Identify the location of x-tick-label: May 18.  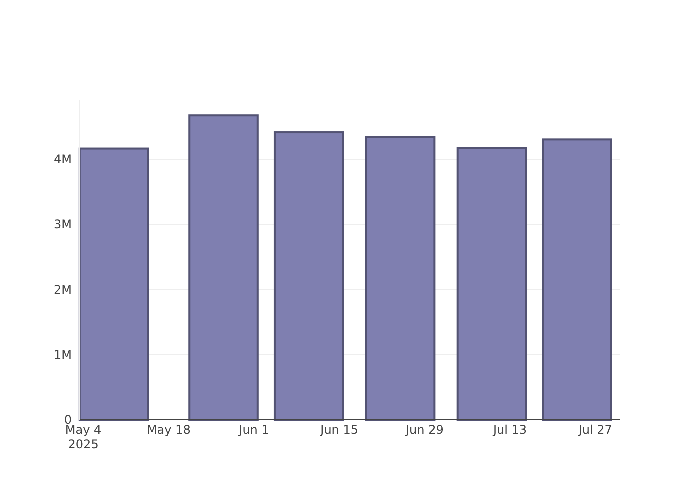
(168, 430).